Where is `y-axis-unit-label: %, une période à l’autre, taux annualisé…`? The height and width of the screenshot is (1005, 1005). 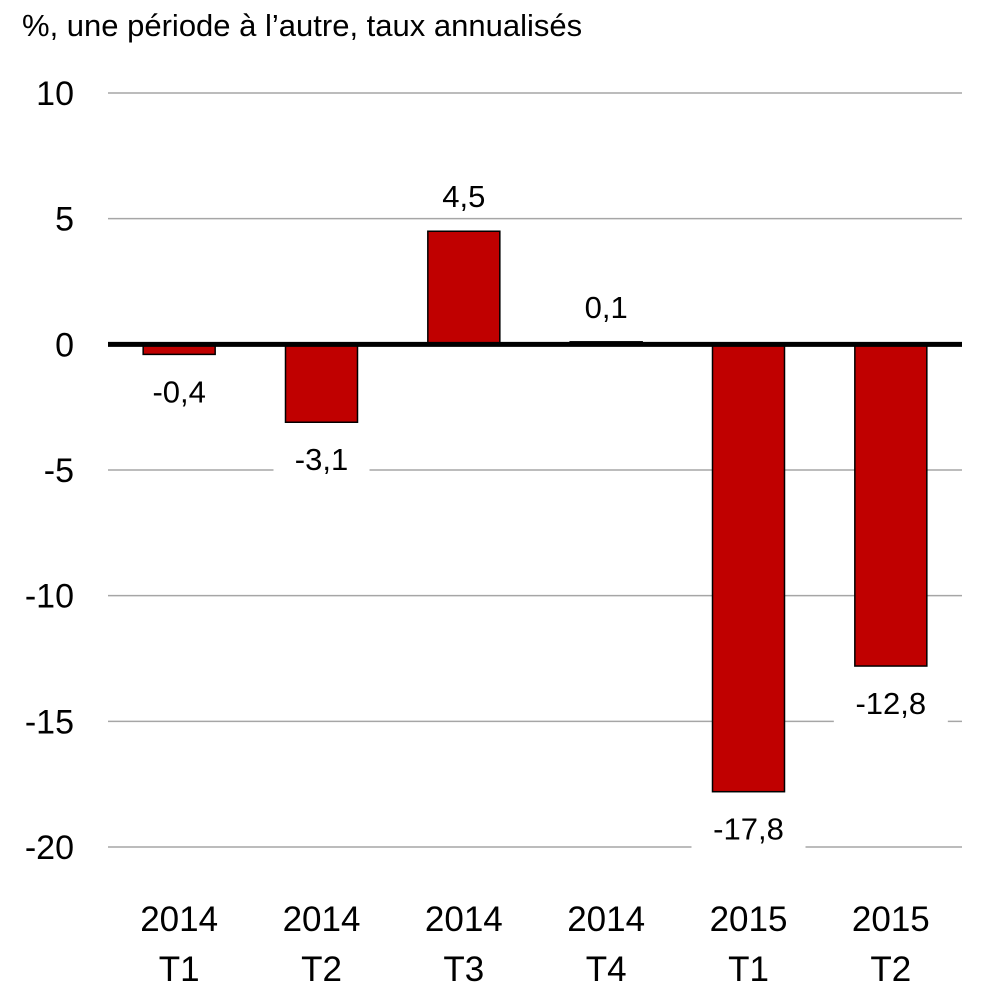 y-axis-unit-label: %, une période à l’autre, taux annualisé… is located at coordinates (302, 25).